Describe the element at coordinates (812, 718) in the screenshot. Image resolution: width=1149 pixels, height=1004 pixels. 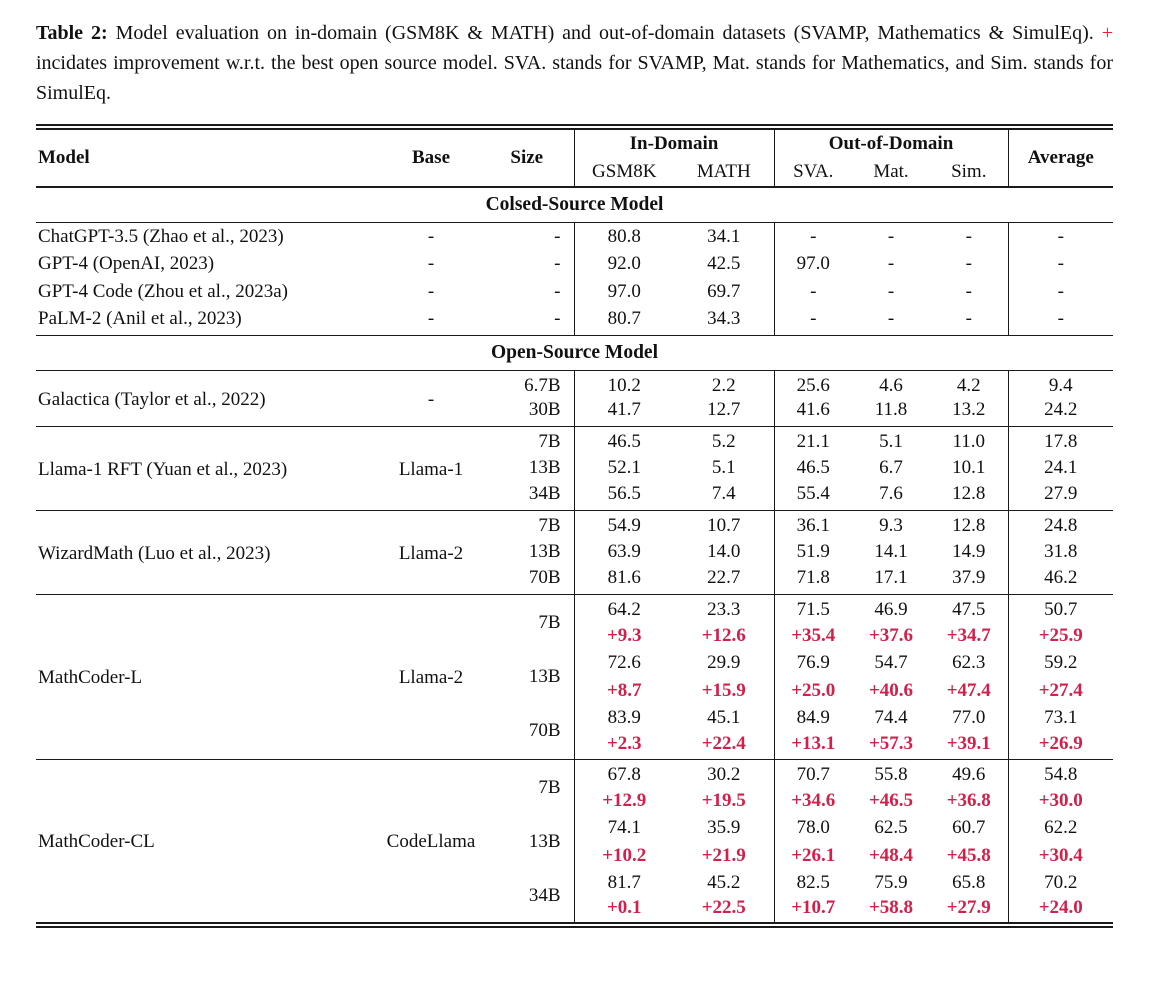
I see `score-cell: 84.9` at that location.